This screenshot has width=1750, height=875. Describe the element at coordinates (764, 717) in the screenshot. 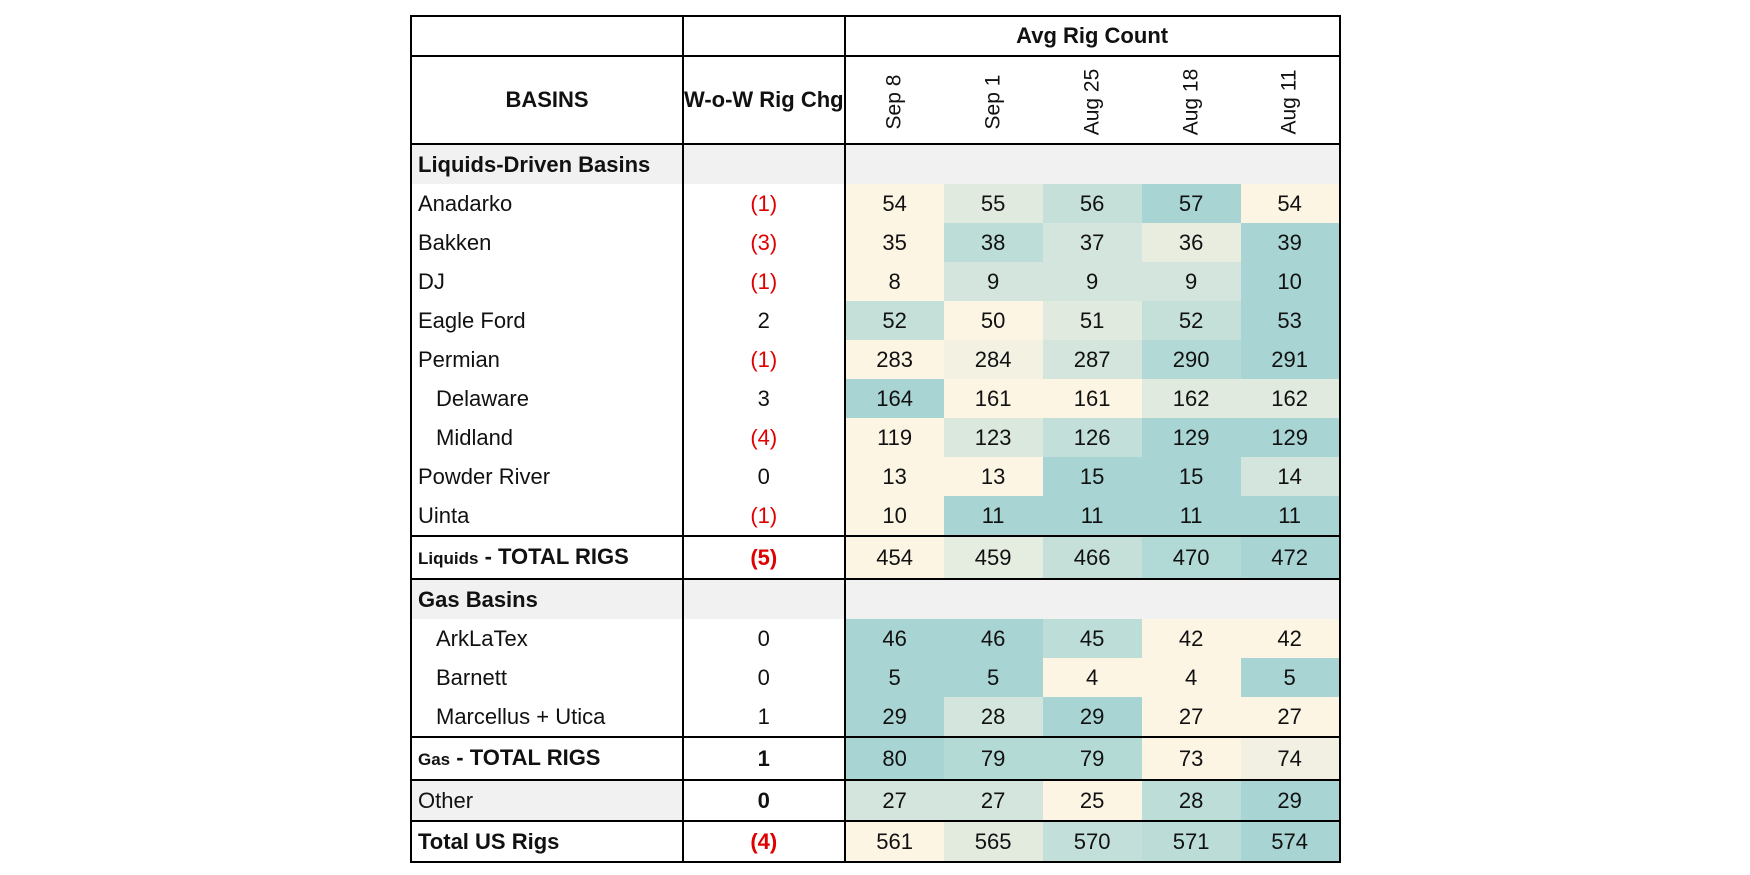

I see `wow-change-value: 1` at that location.